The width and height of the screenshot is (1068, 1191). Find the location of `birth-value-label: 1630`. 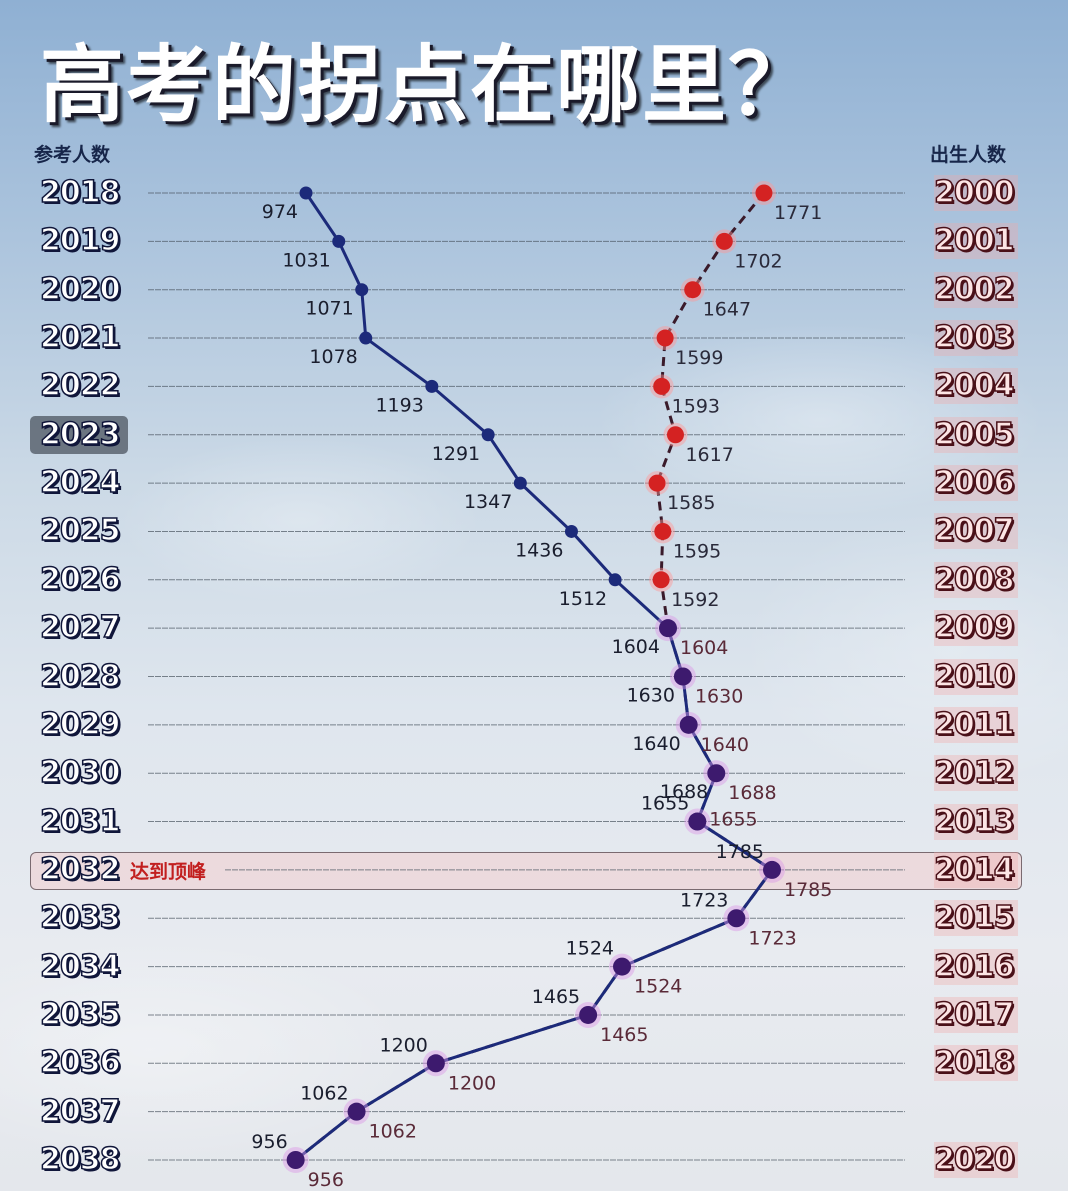

birth-value-label: 1630 is located at coordinates (719, 697).